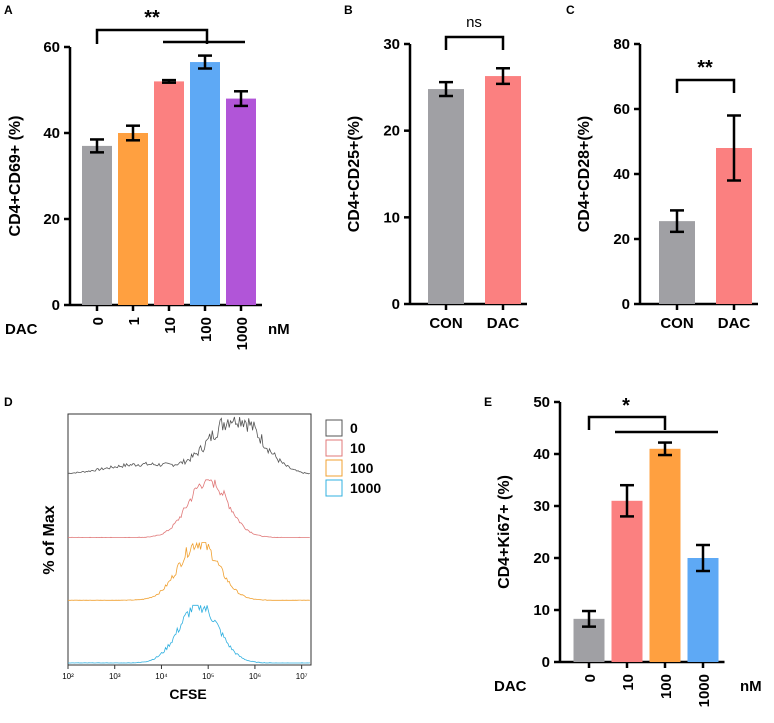  I want to click on y-axis-label: CD4+Ki67+ (%), so click(504, 532).